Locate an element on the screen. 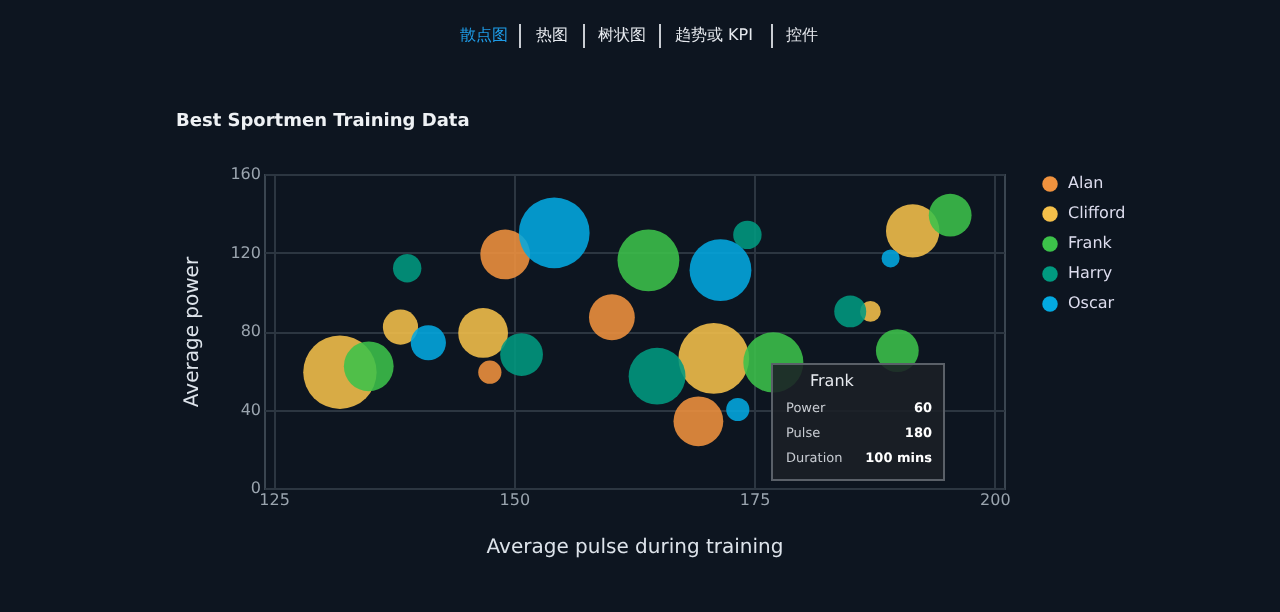 This screenshot has width=1280, height=612. legend-label: Frank is located at coordinates (1090, 243).